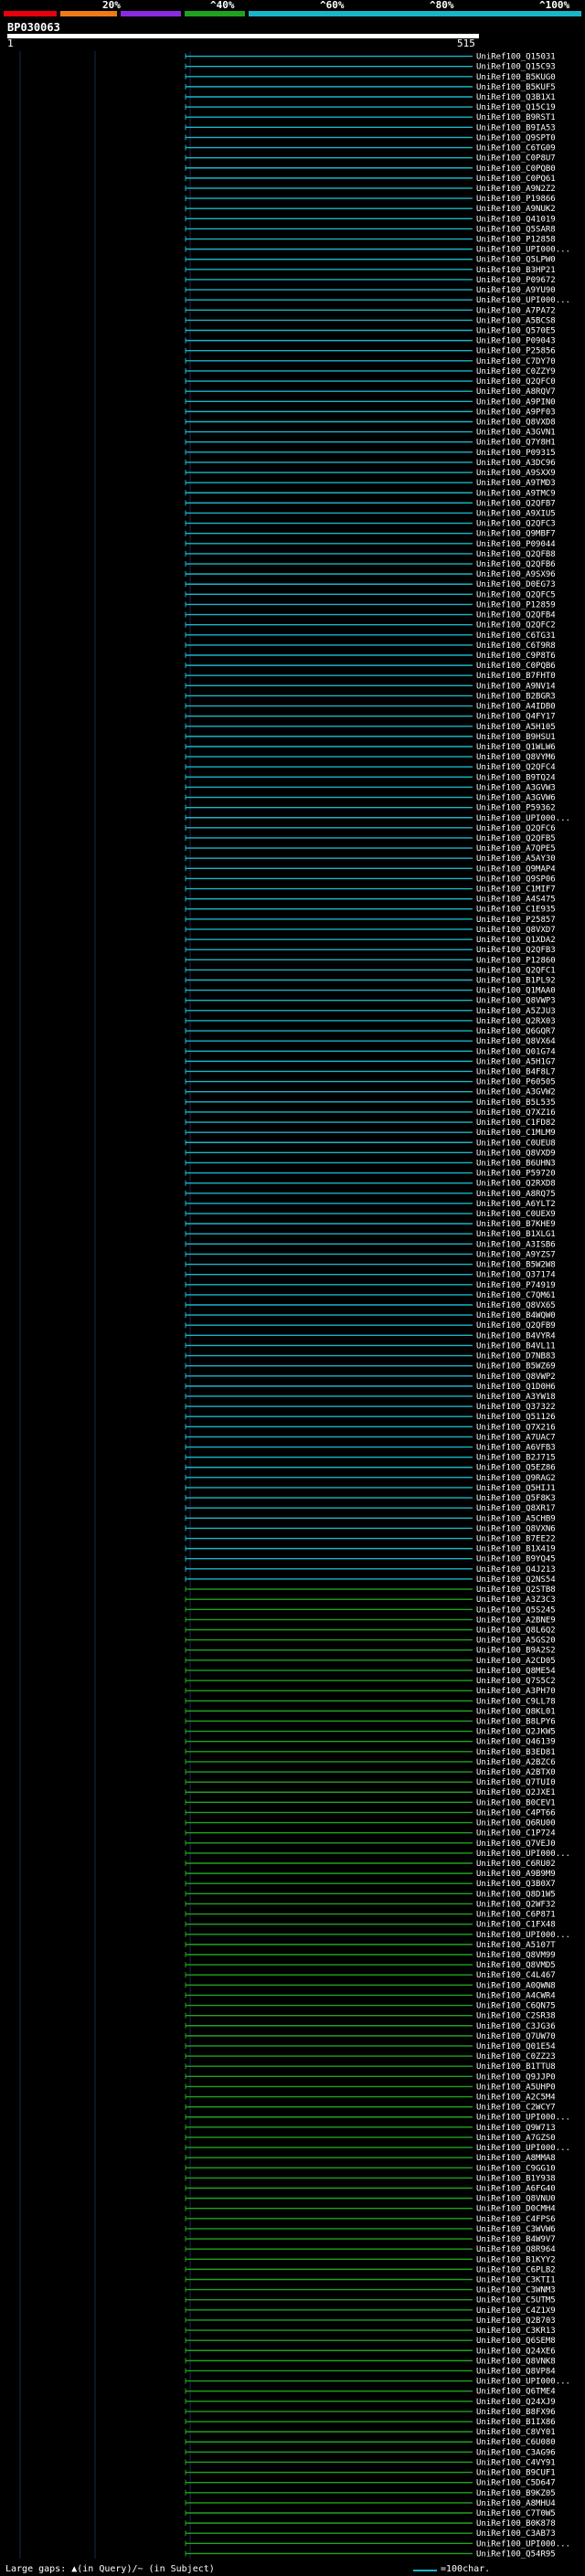 This screenshot has height=2576, width=585. What do you see at coordinates (516, 2422) in the screenshot?
I see `hit-label: UniRef100_B1IX86` at bounding box center [516, 2422].